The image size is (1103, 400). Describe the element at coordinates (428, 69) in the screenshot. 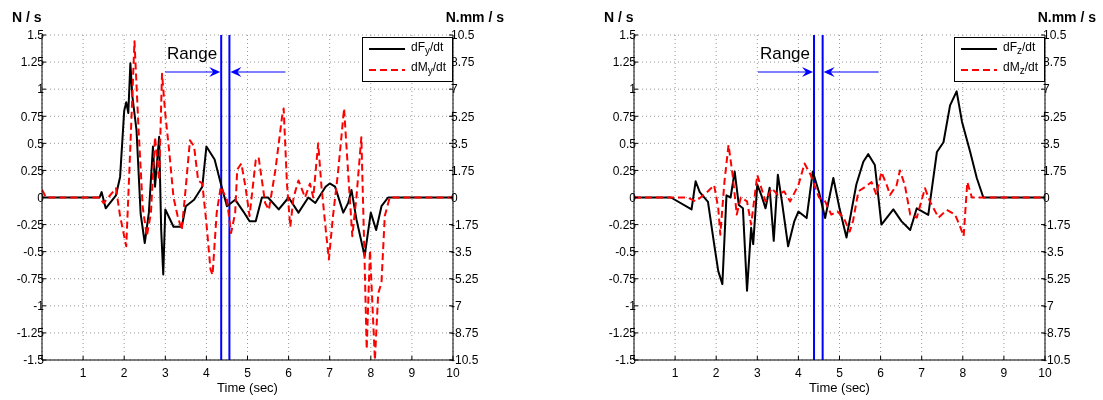

I see `legend-label: dM$_{y}$/dt` at that location.